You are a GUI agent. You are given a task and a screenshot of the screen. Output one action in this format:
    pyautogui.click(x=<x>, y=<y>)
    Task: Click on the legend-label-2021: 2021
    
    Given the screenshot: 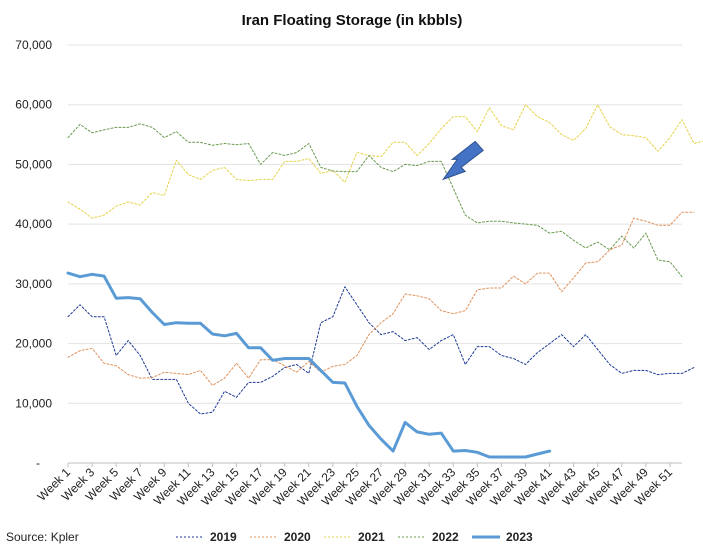 What is the action you would take?
    pyautogui.click(x=371, y=537)
    